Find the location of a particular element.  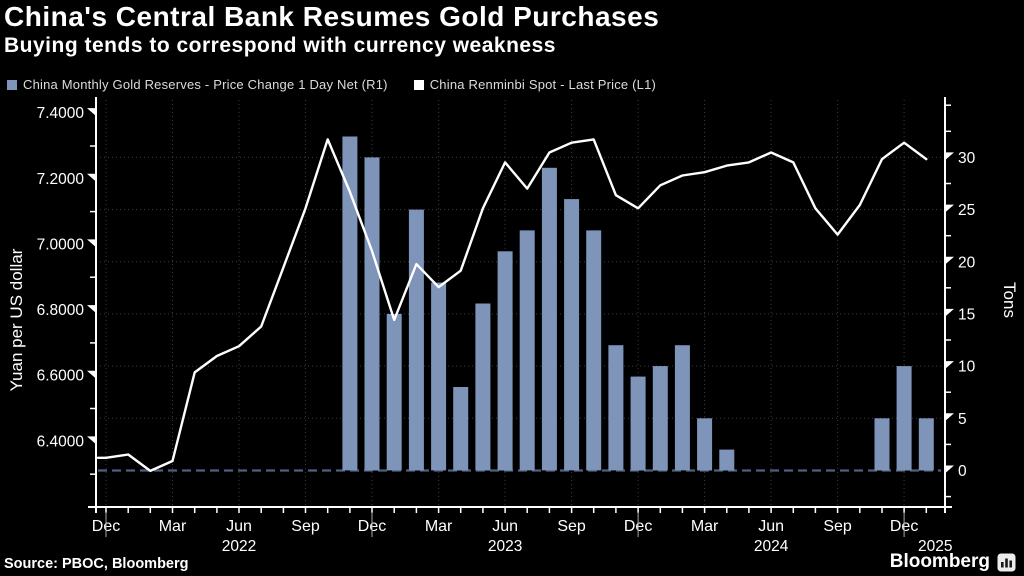

svg-text: 2024 is located at coordinates (771, 546).